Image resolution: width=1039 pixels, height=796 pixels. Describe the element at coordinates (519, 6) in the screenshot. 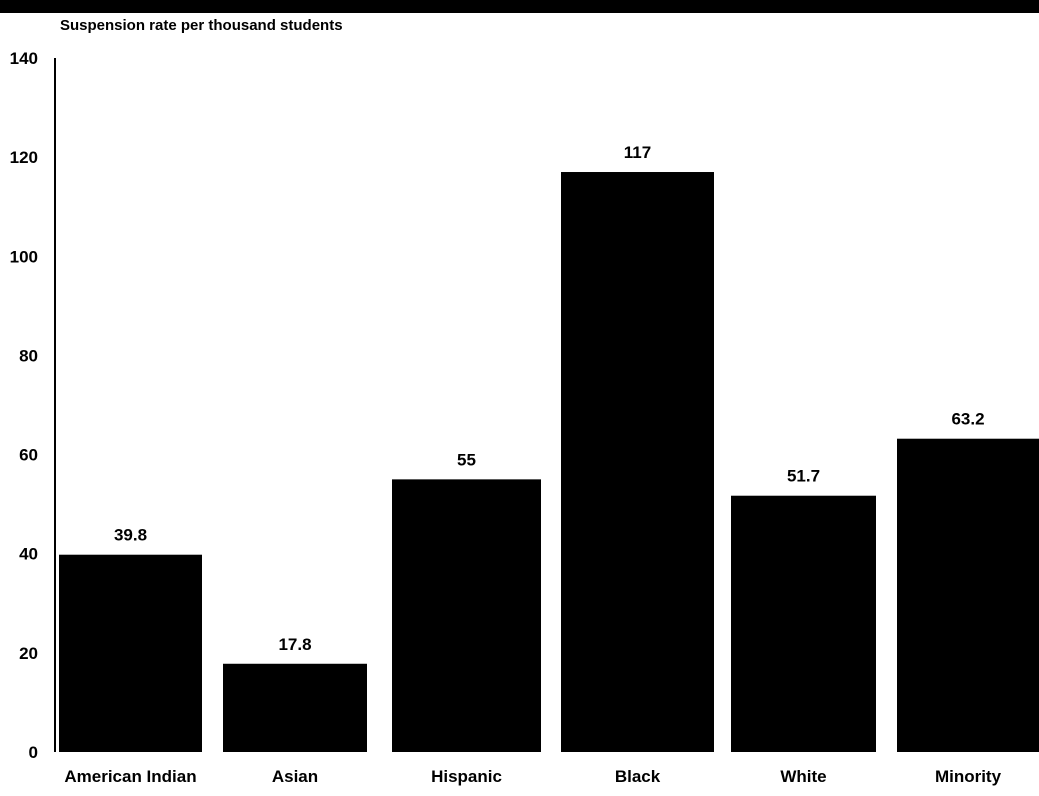

I see `top-rule` at that location.